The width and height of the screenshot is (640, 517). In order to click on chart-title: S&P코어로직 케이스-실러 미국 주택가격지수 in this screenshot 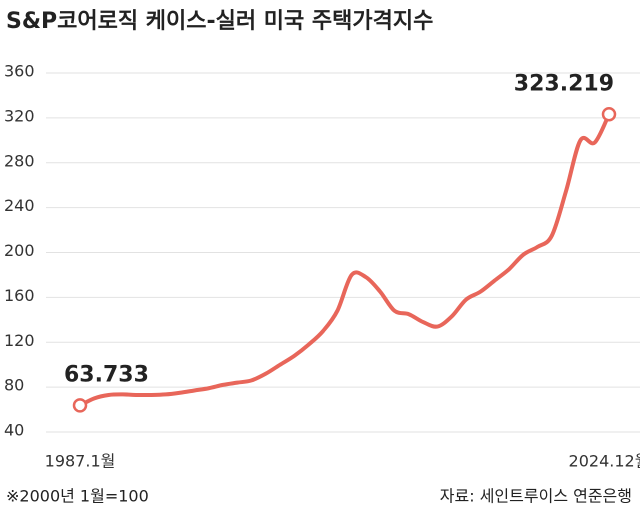, I will do `click(219, 21)`.